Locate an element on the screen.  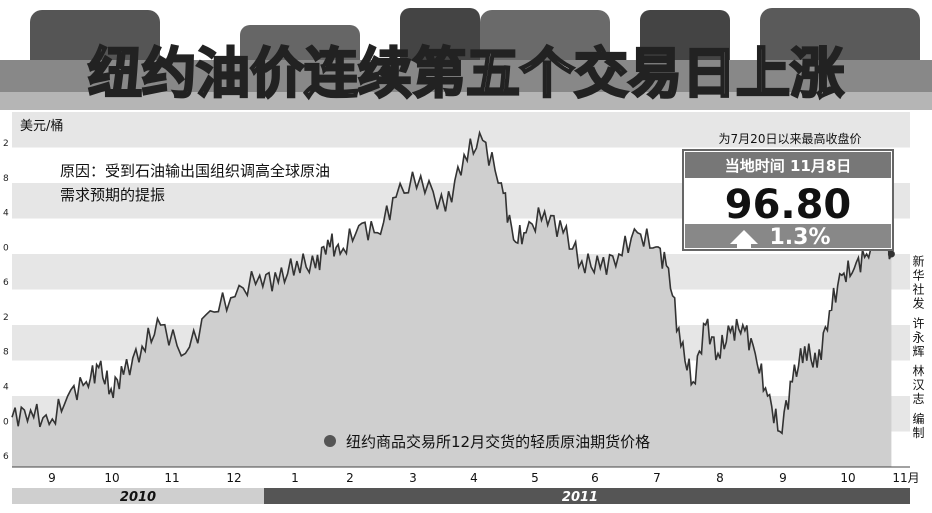
price-change: 1.3% is located at coordinates (799, 237).